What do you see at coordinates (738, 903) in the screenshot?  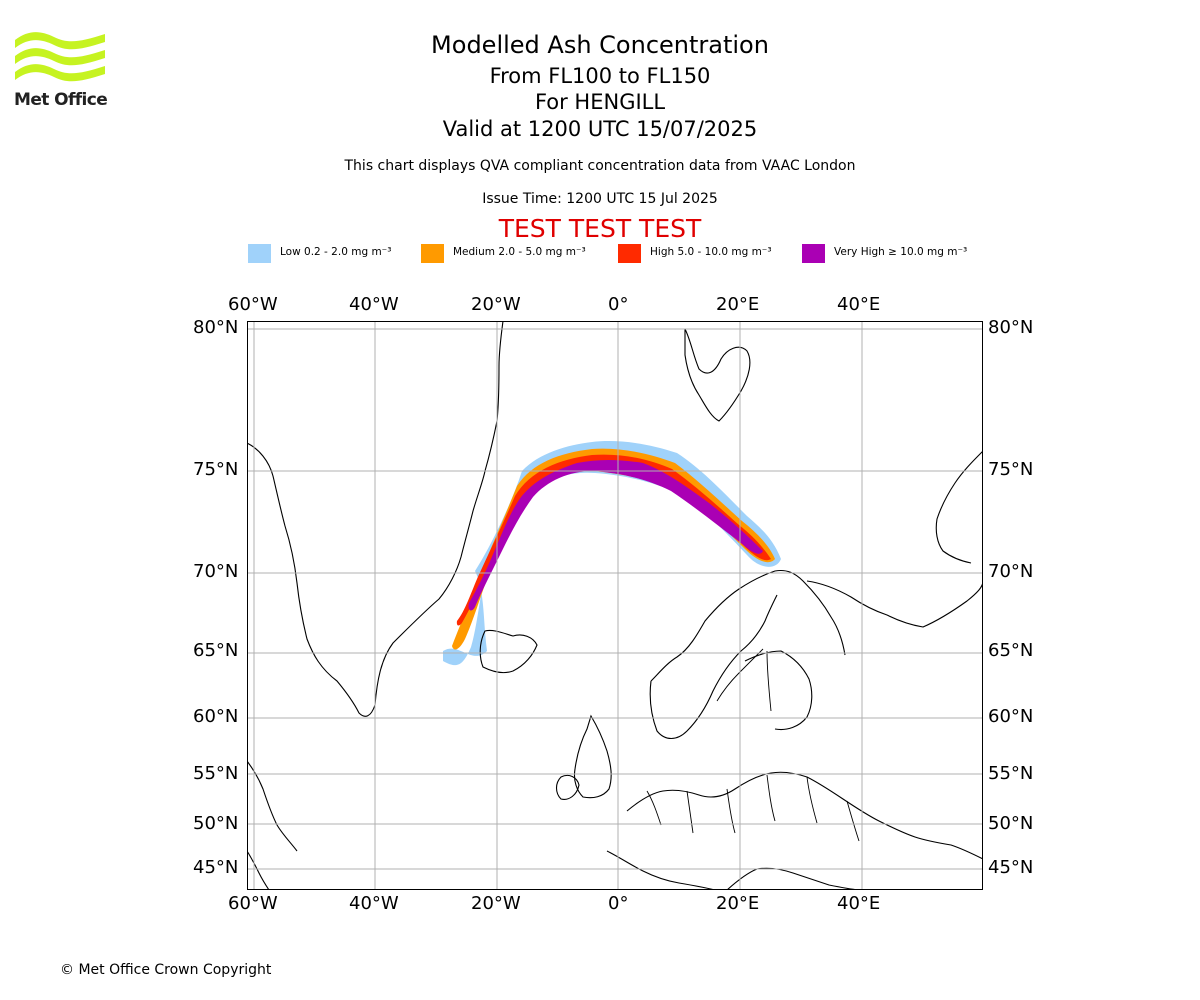 I see `lon-label-bottom-20e: 20°E` at bounding box center [738, 903].